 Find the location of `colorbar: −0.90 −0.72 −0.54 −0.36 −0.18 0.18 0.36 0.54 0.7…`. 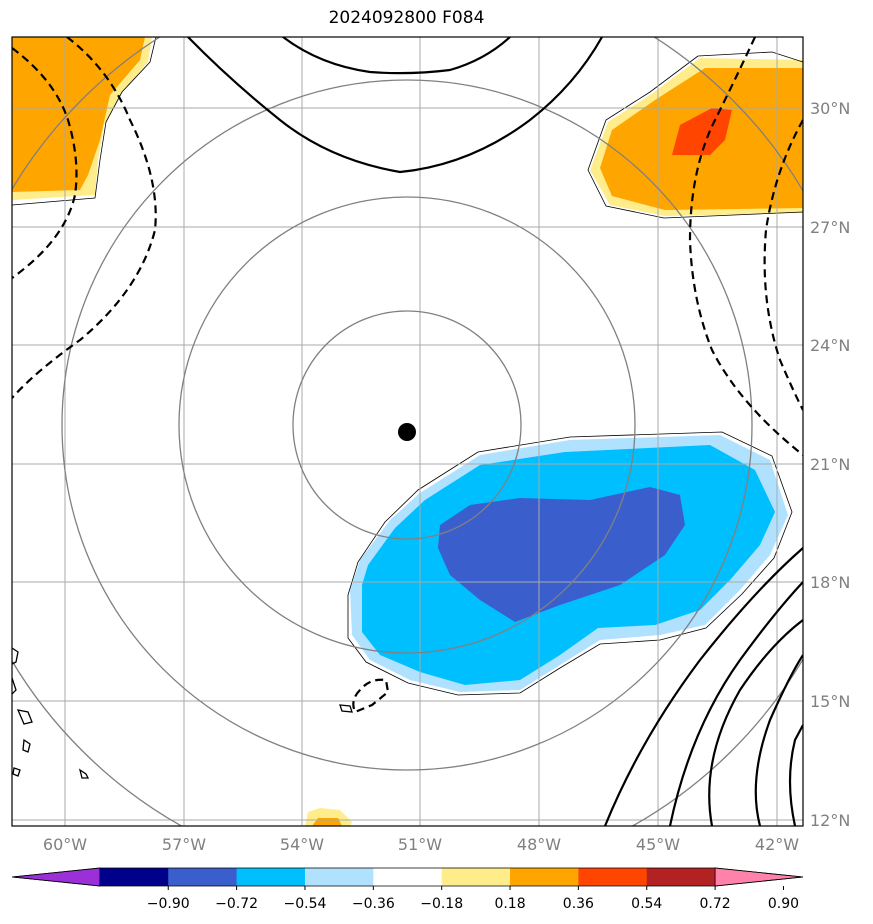

colorbar: −0.90 −0.72 −0.54 −0.36 −0.18 0.18 0.36 0.54 0.7… is located at coordinates (407, 889).